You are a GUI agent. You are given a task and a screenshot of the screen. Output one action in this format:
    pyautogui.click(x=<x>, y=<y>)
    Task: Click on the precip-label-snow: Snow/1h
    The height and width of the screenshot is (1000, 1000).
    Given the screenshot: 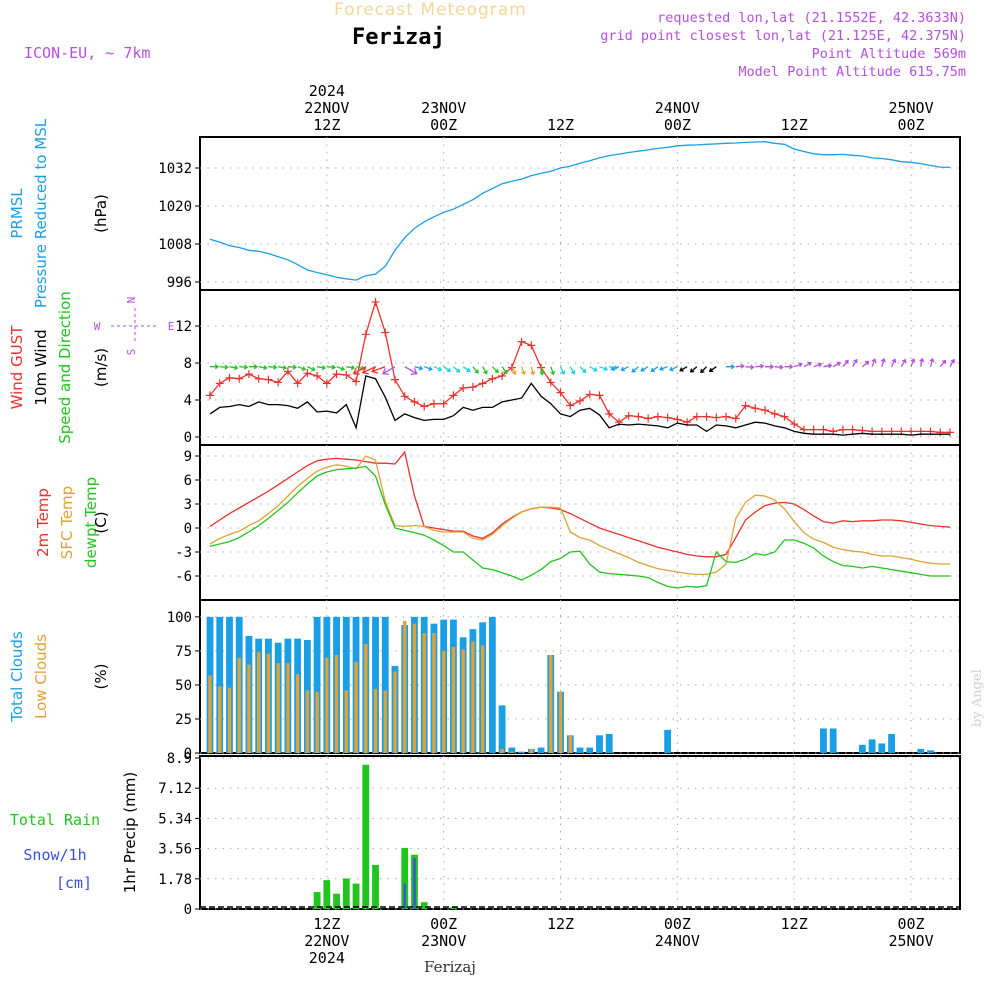 What is the action you would take?
    pyautogui.click(x=54, y=855)
    